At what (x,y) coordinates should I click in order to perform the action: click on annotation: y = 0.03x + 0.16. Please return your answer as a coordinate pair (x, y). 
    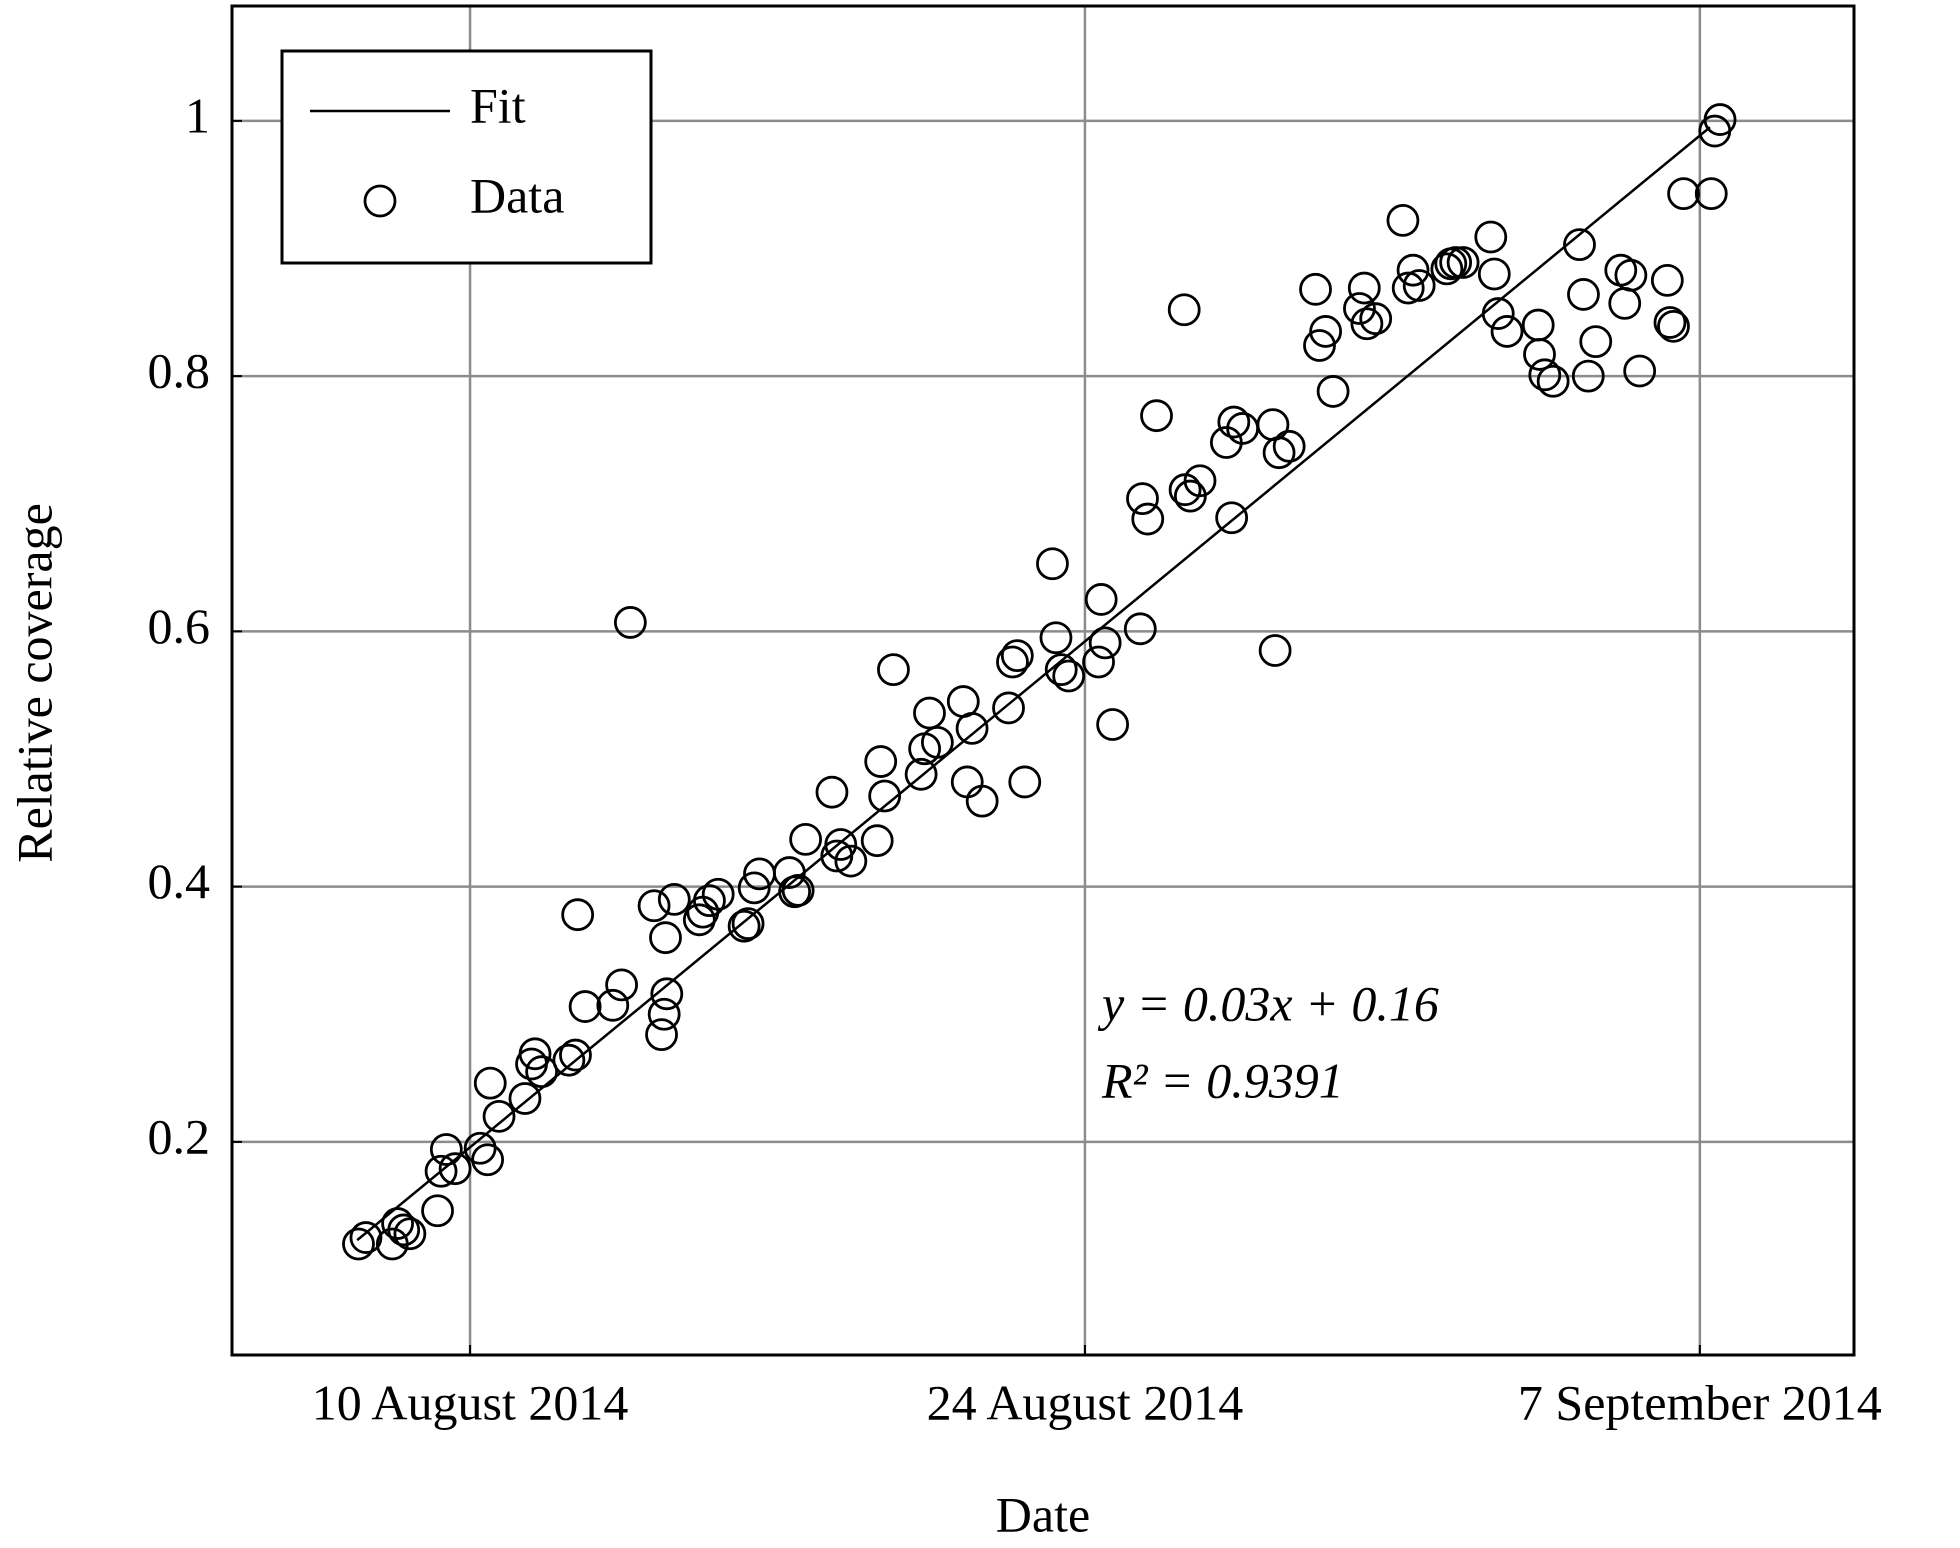
    Looking at the image, I should click on (1268, 1003).